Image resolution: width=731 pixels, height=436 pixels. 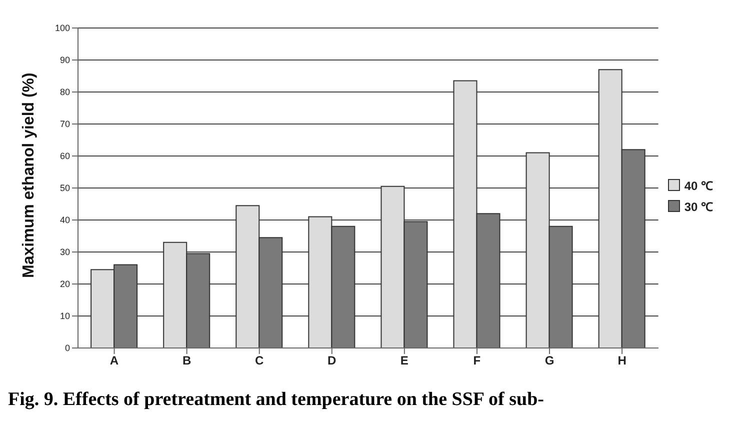 What do you see at coordinates (622, 361) in the screenshot?
I see `x-tick-label: H` at bounding box center [622, 361].